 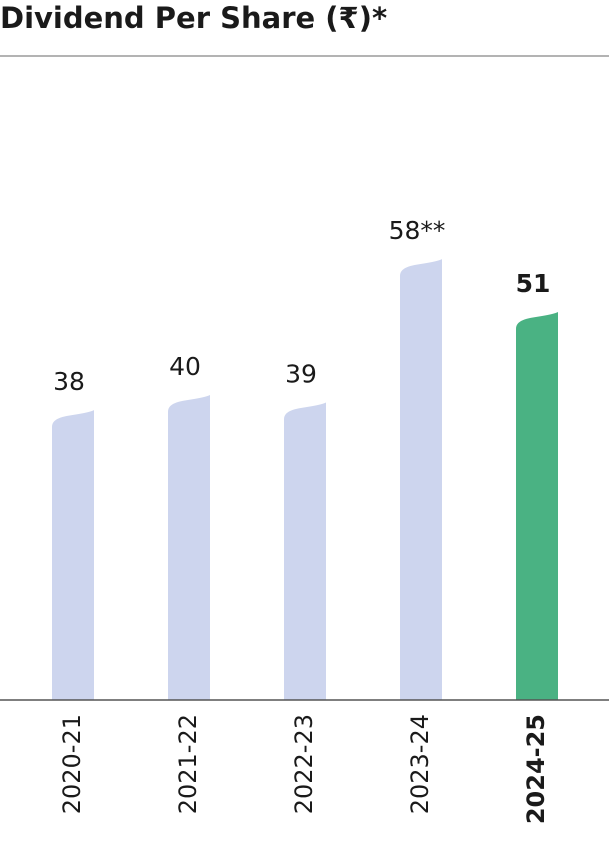 I want to click on value-label: 38, so click(x=69, y=381).